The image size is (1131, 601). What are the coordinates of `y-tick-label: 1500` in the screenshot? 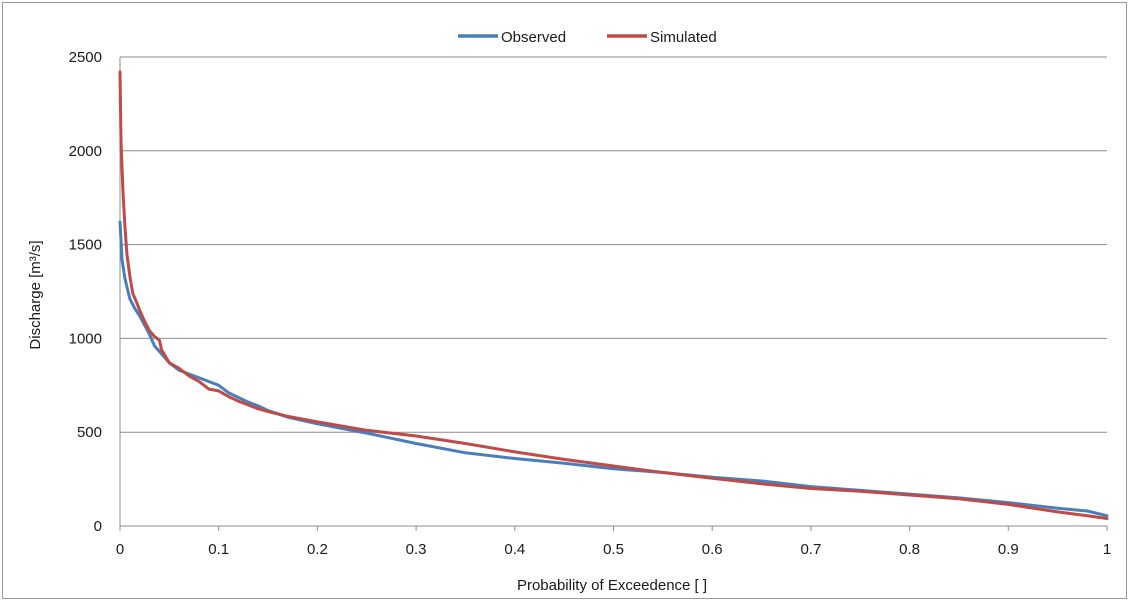 It's located at (85, 245).